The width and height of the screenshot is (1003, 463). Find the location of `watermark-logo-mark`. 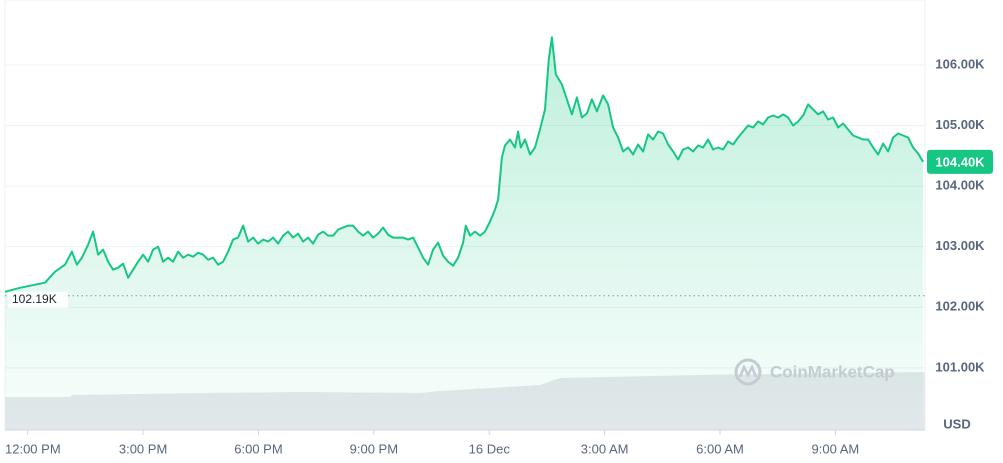

watermark-logo-mark is located at coordinates (748, 370).